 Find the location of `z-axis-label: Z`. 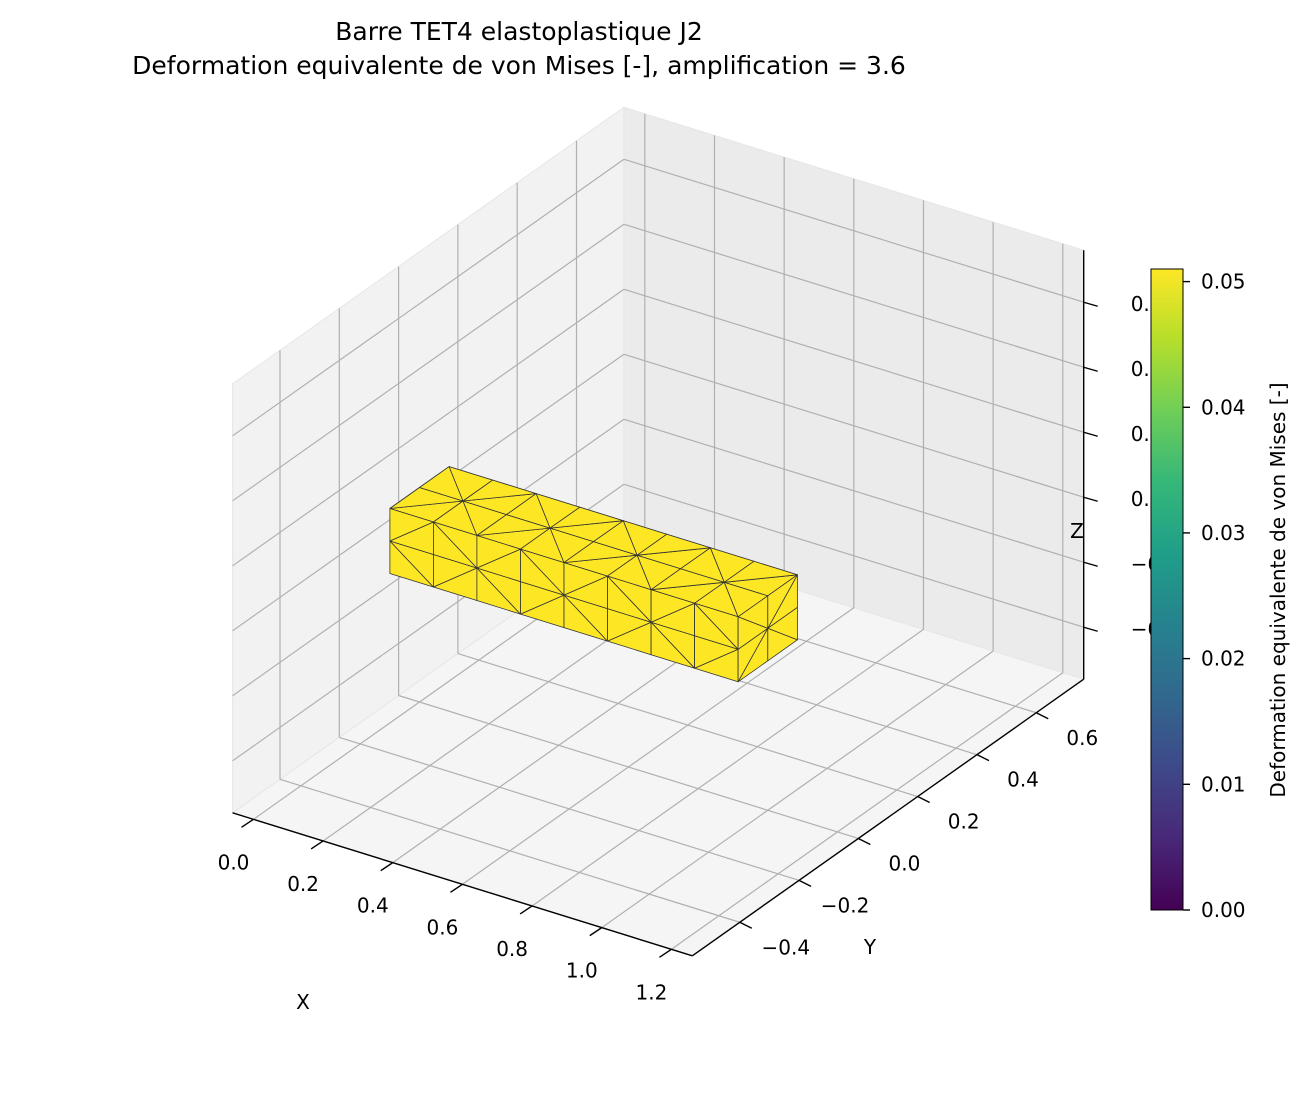

z-axis-label: Z is located at coordinates (1077, 531).